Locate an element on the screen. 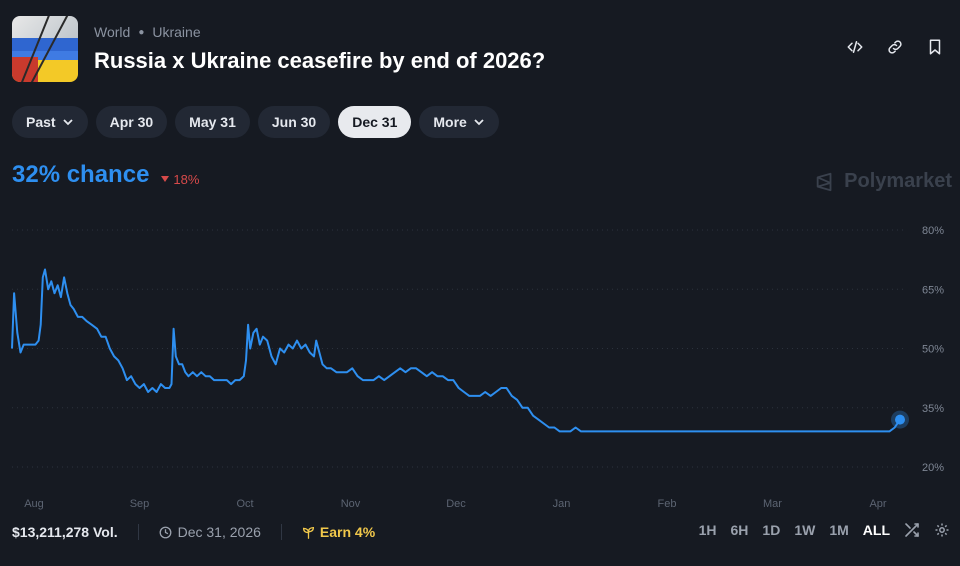  range-1m: 1M is located at coordinates (839, 530).